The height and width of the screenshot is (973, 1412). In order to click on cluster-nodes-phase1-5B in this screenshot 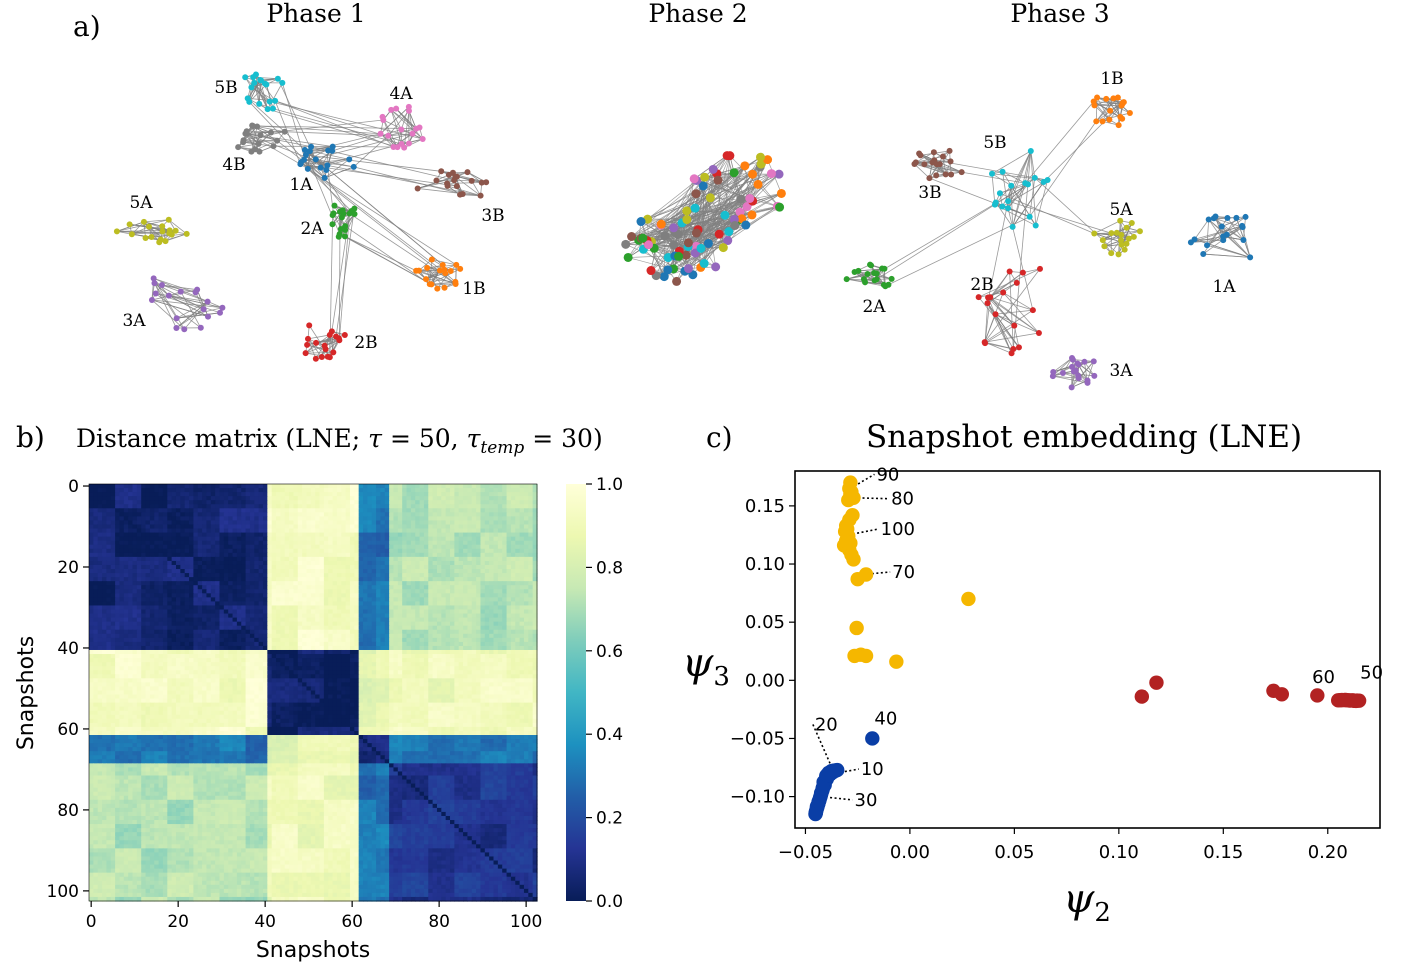, I will do `click(264, 92)`.